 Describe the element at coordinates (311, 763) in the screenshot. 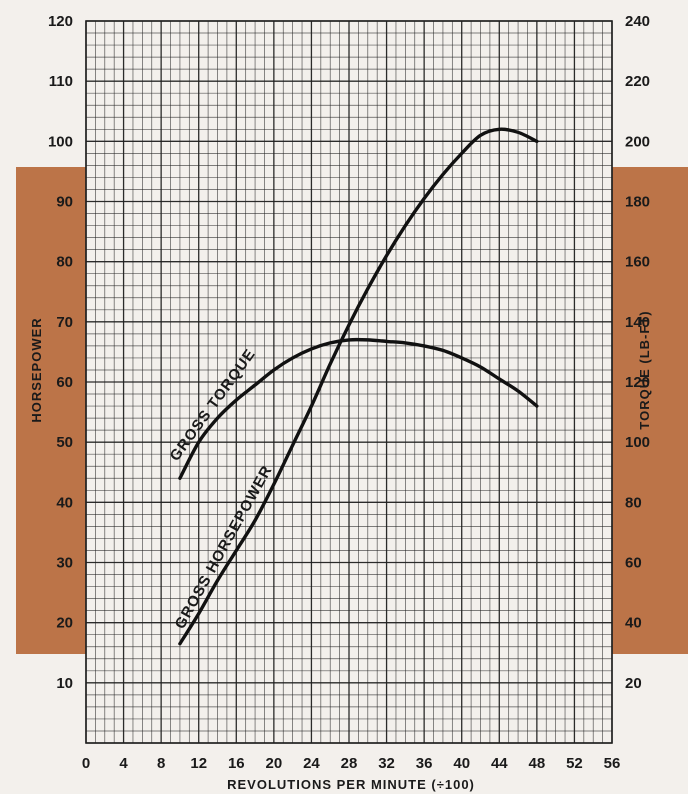

I see `x-tick-label: 24` at that location.